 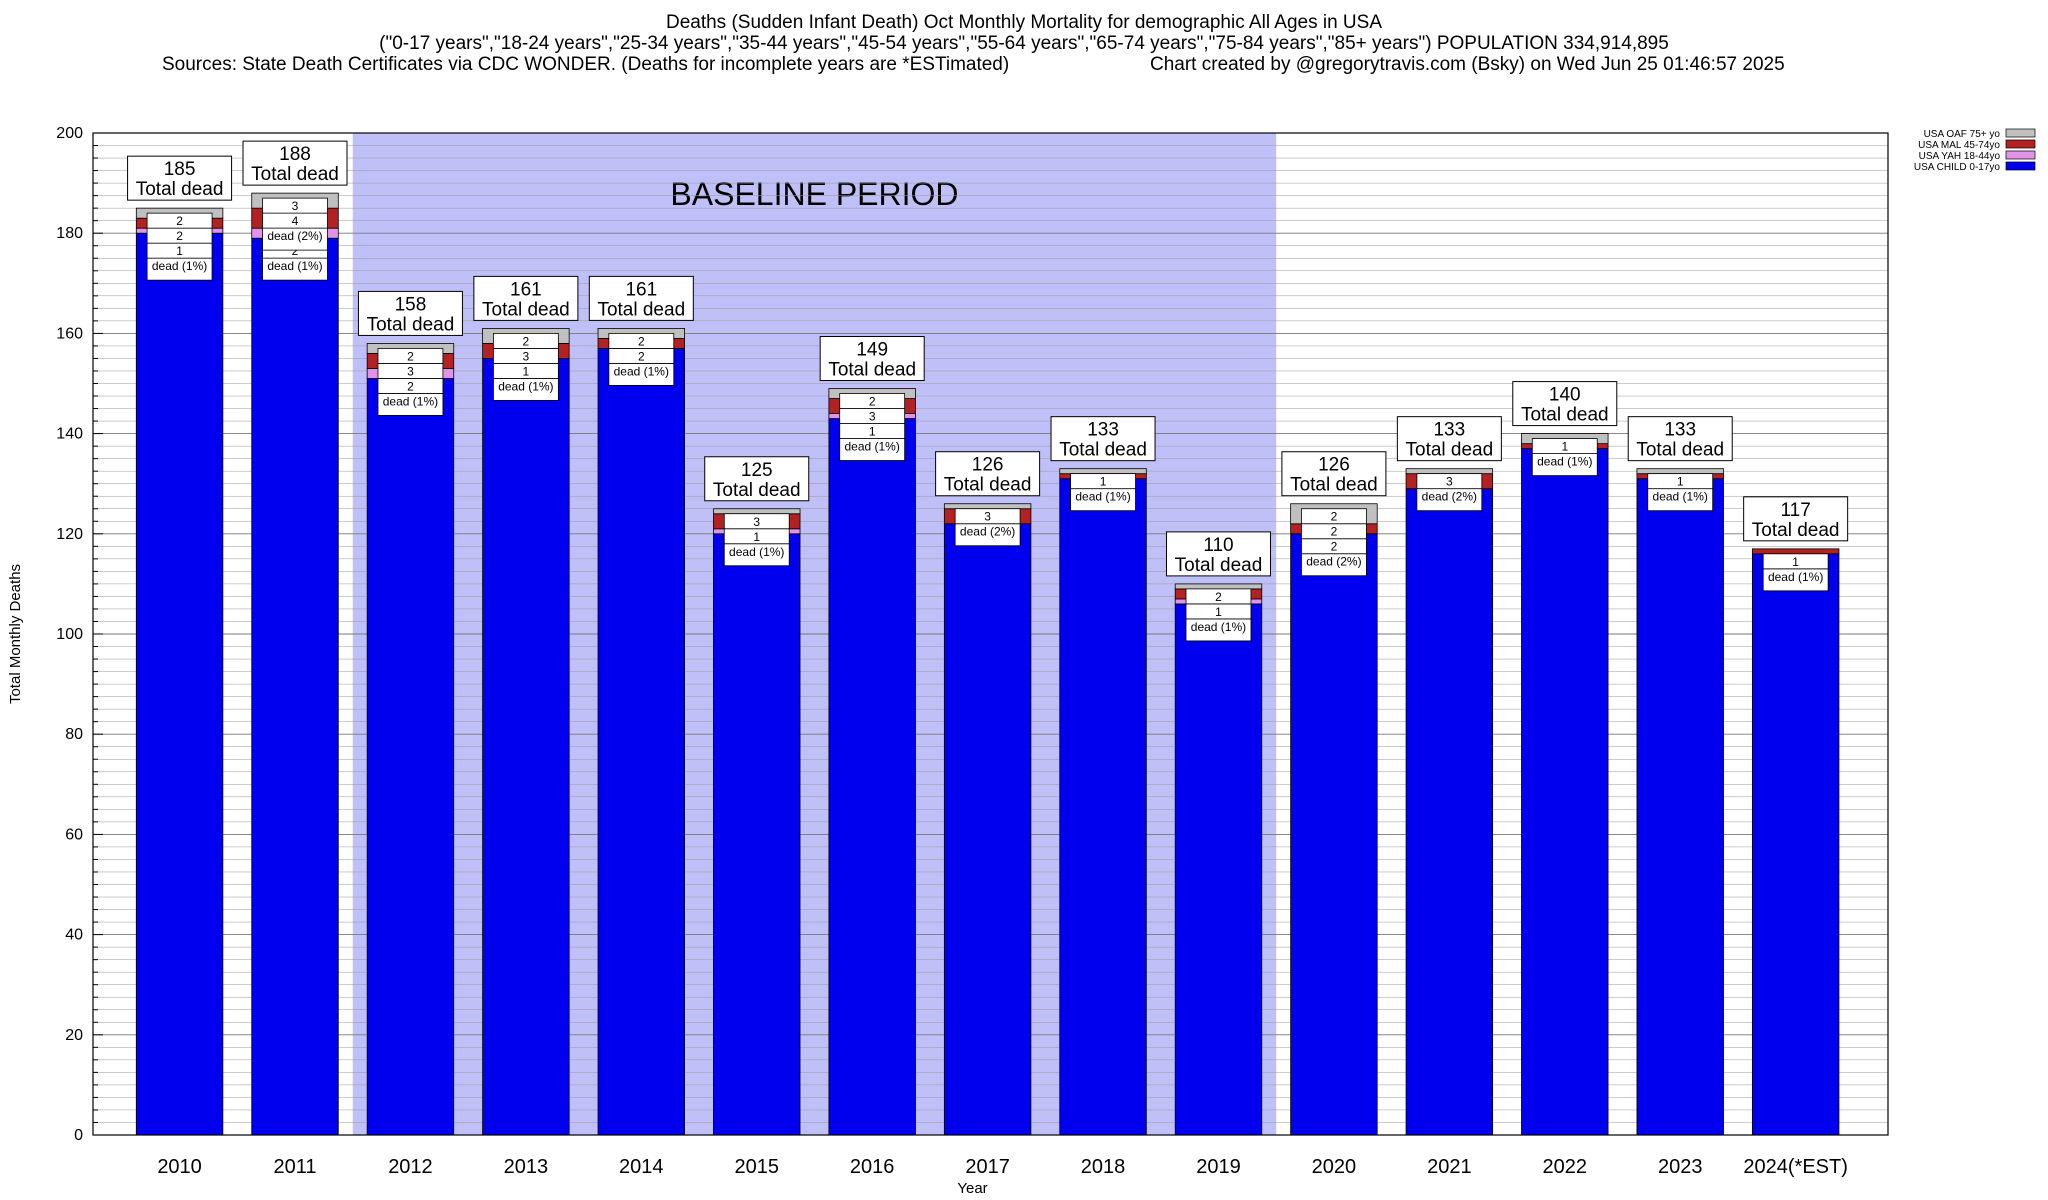 What do you see at coordinates (814, 194) in the screenshot?
I see `baseline-label: BASELINE PERIOD` at bounding box center [814, 194].